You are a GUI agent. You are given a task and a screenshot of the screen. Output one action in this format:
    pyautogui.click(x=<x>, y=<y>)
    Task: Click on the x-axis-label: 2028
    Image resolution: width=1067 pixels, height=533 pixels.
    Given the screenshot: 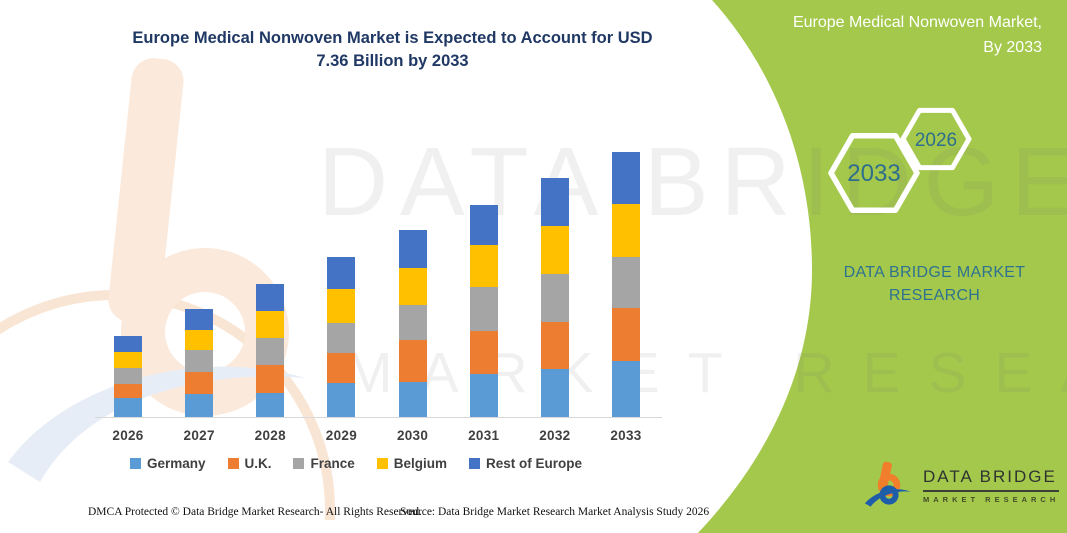 What is the action you would take?
    pyautogui.click(x=270, y=435)
    